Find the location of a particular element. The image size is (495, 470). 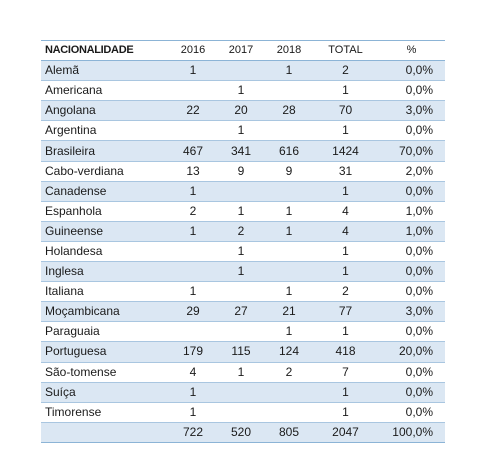

table-row: São-tomense 4 1 2 7 0,0% is located at coordinates (243, 372).